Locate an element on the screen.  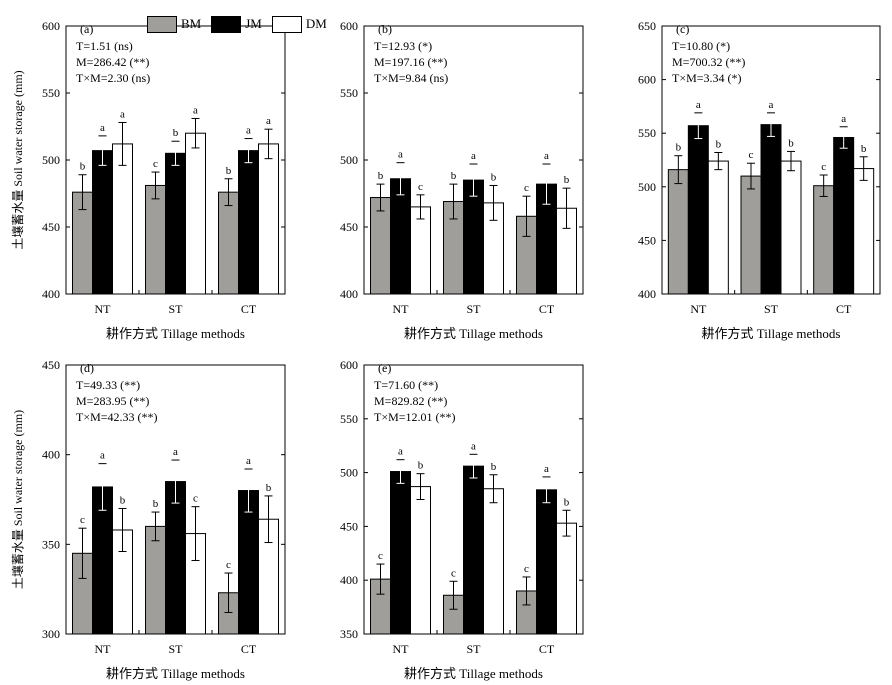
bar-bm-ct is located at coordinates (824, 240).